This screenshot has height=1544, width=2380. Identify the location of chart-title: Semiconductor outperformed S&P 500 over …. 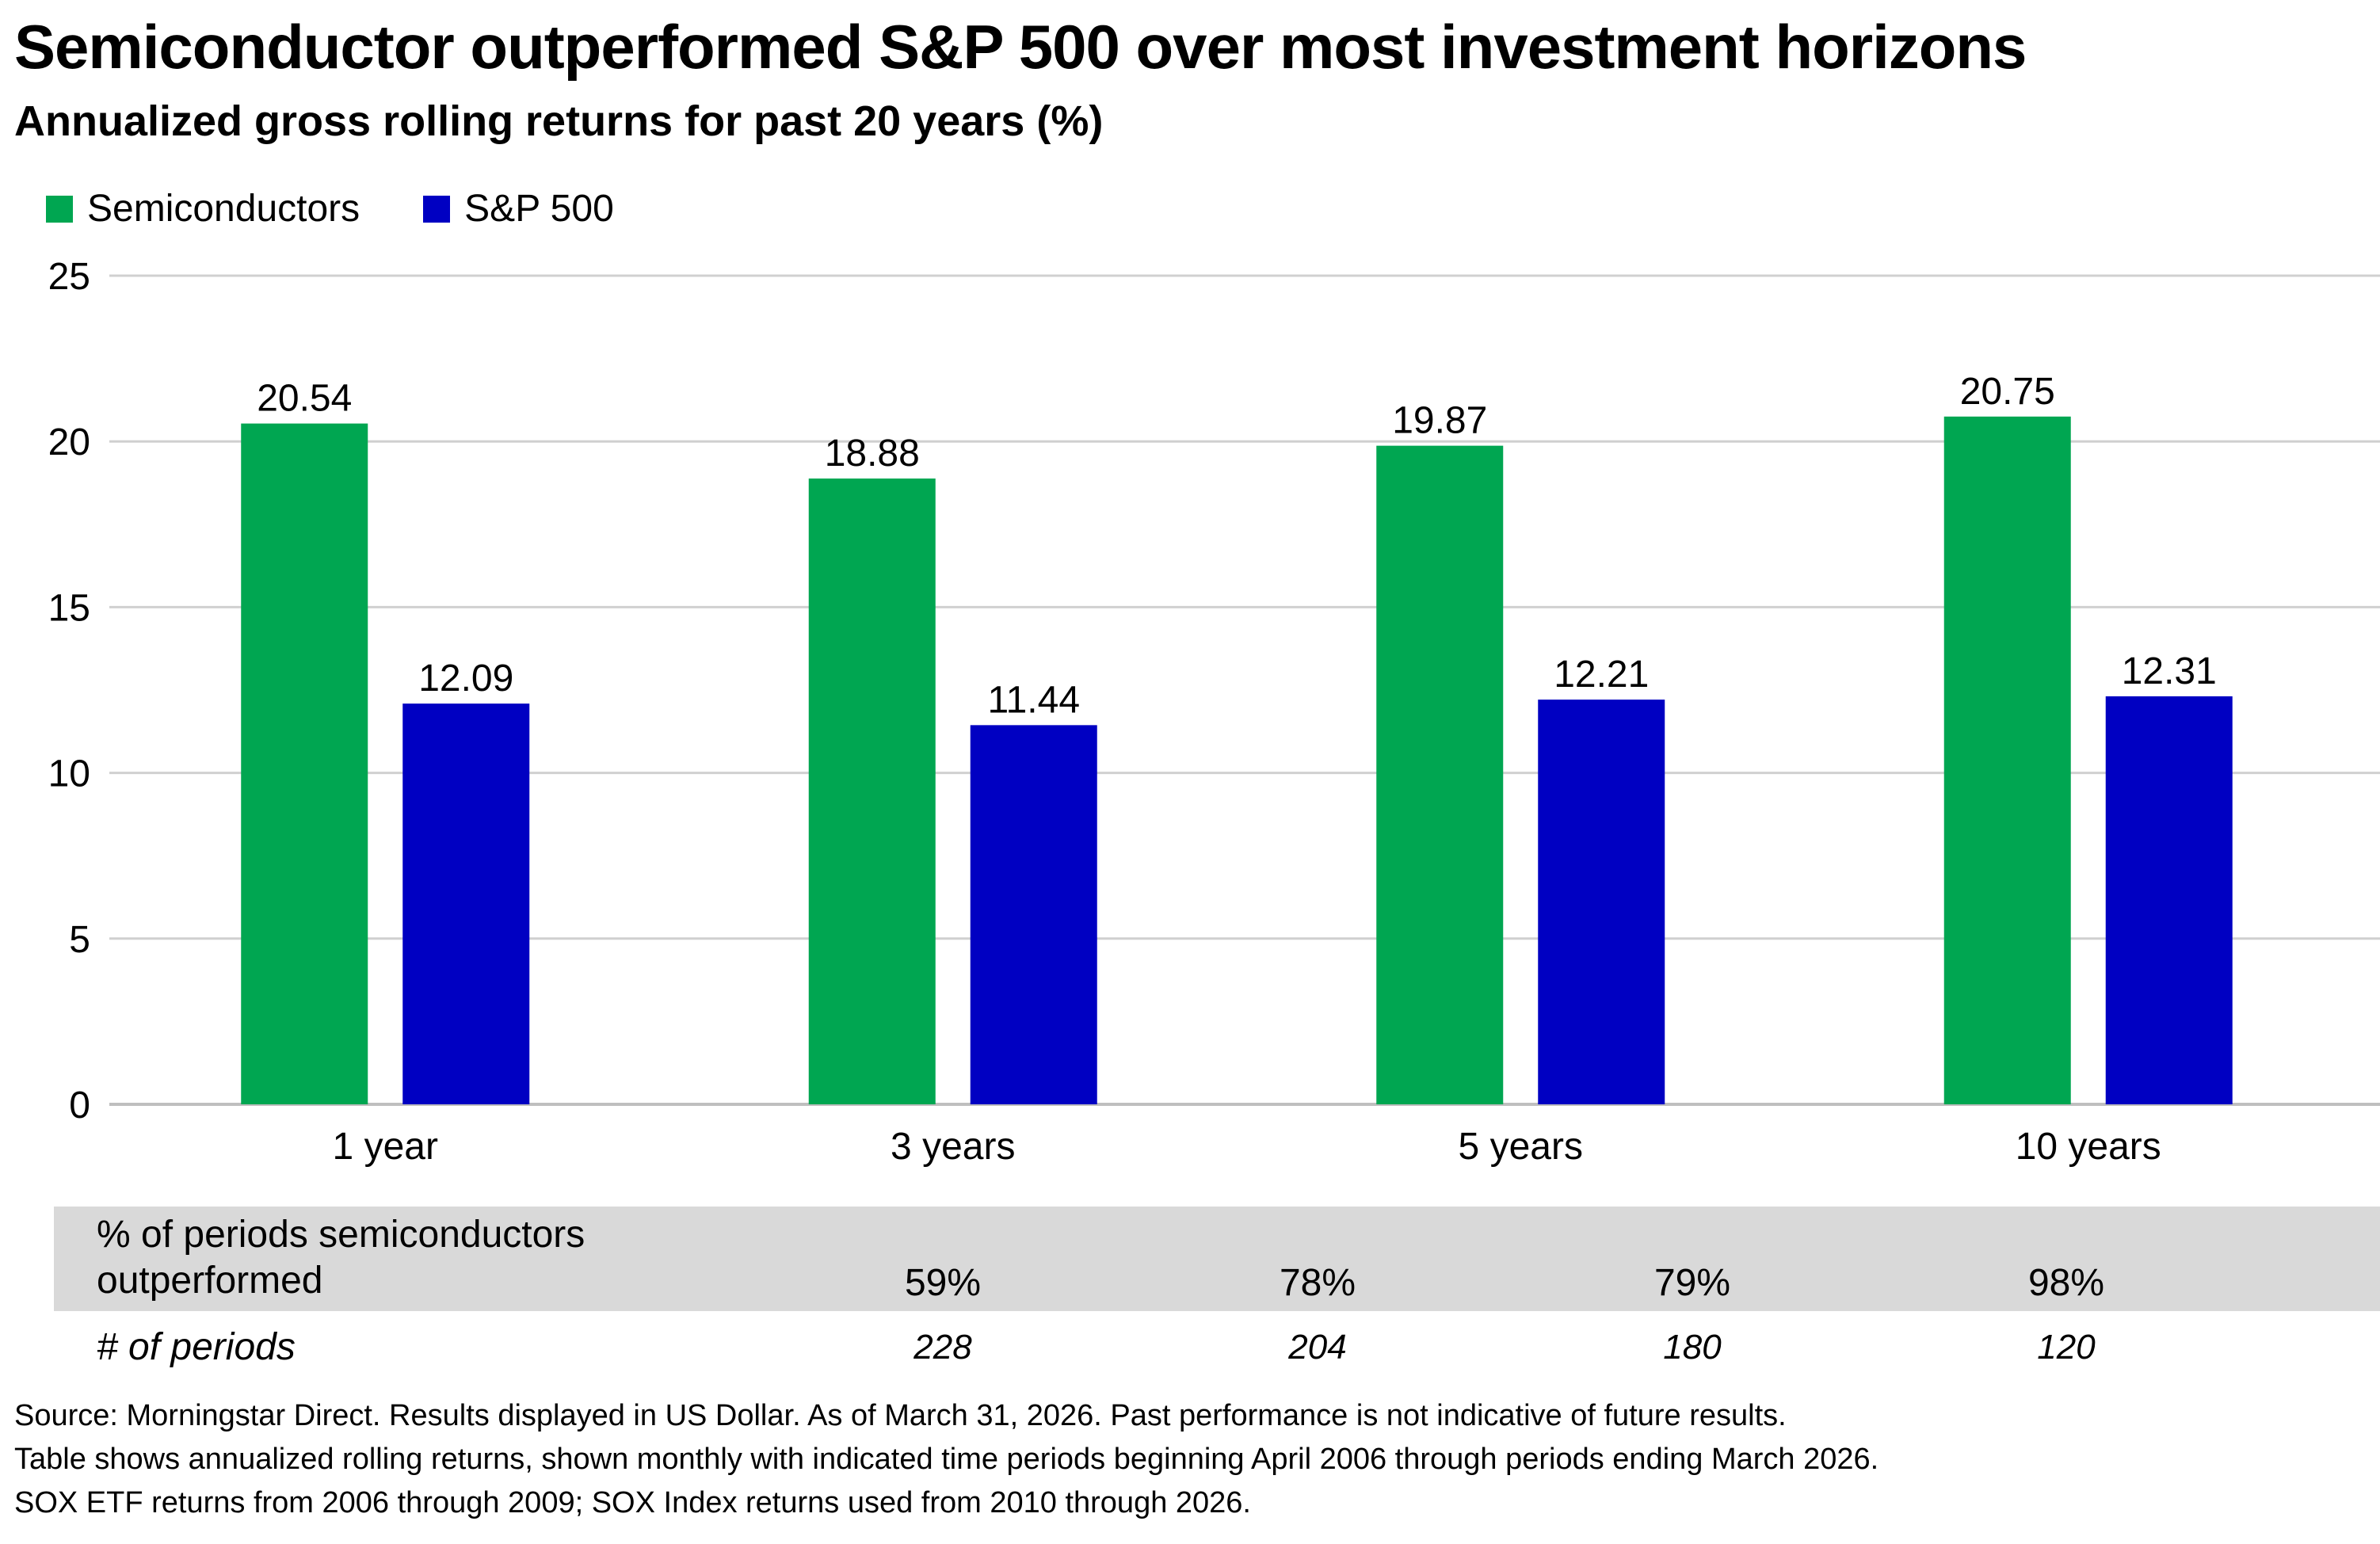
(1020, 47).